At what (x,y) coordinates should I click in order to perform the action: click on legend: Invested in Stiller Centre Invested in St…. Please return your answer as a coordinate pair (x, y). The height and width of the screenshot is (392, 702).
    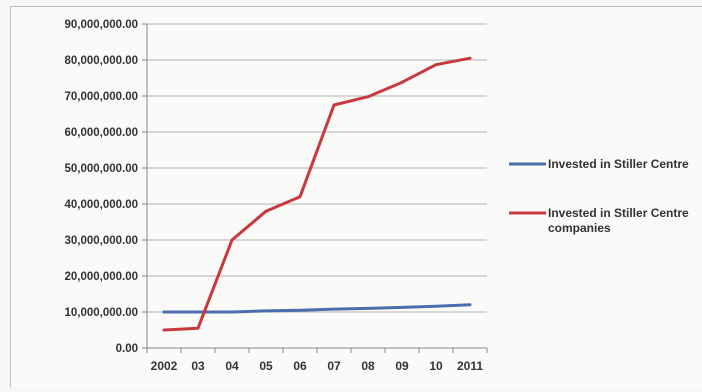
    Looking at the image, I should click on (599, 196).